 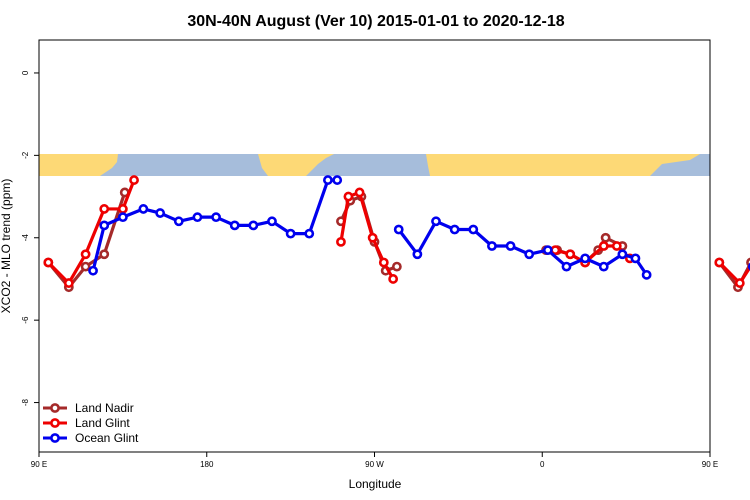 What do you see at coordinates (522, 247) in the screenshot?
I see `ocean-glint-line` at bounding box center [522, 247].